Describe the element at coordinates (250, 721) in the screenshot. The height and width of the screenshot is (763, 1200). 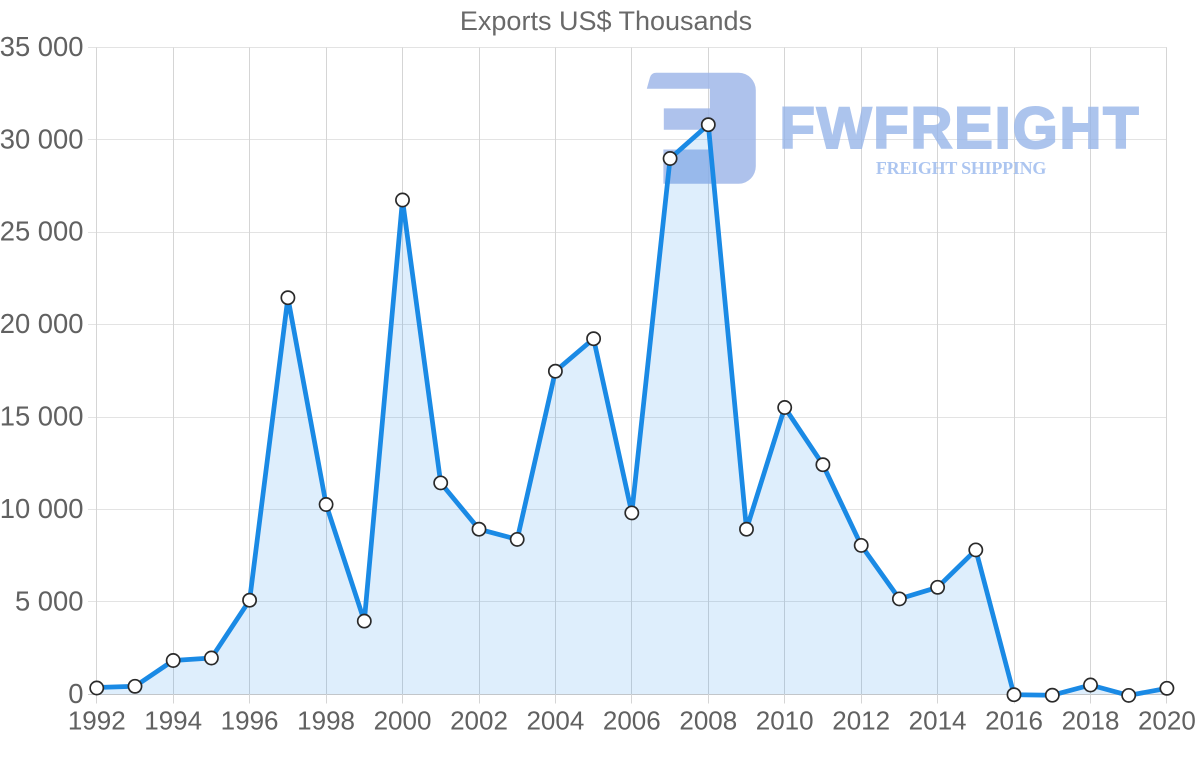
I see `svg-text: 1996` at that location.